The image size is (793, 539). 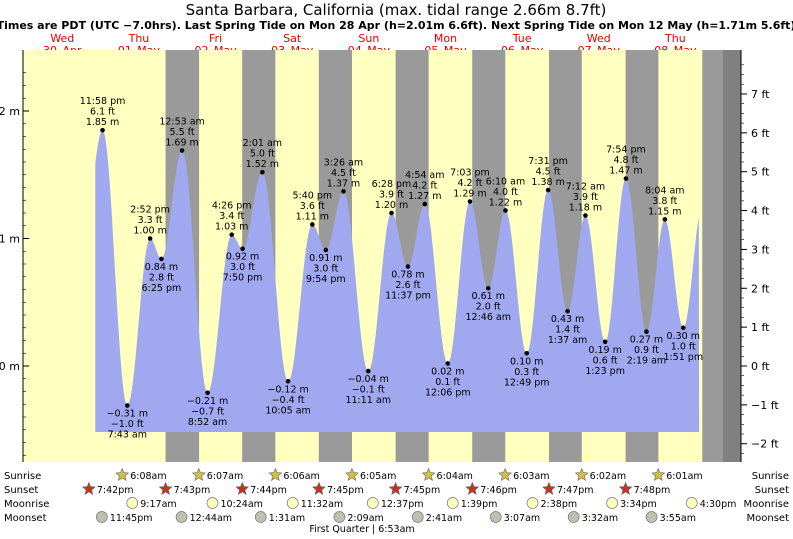 I want to click on extreme-label: 2:52 pm, so click(x=150, y=210).